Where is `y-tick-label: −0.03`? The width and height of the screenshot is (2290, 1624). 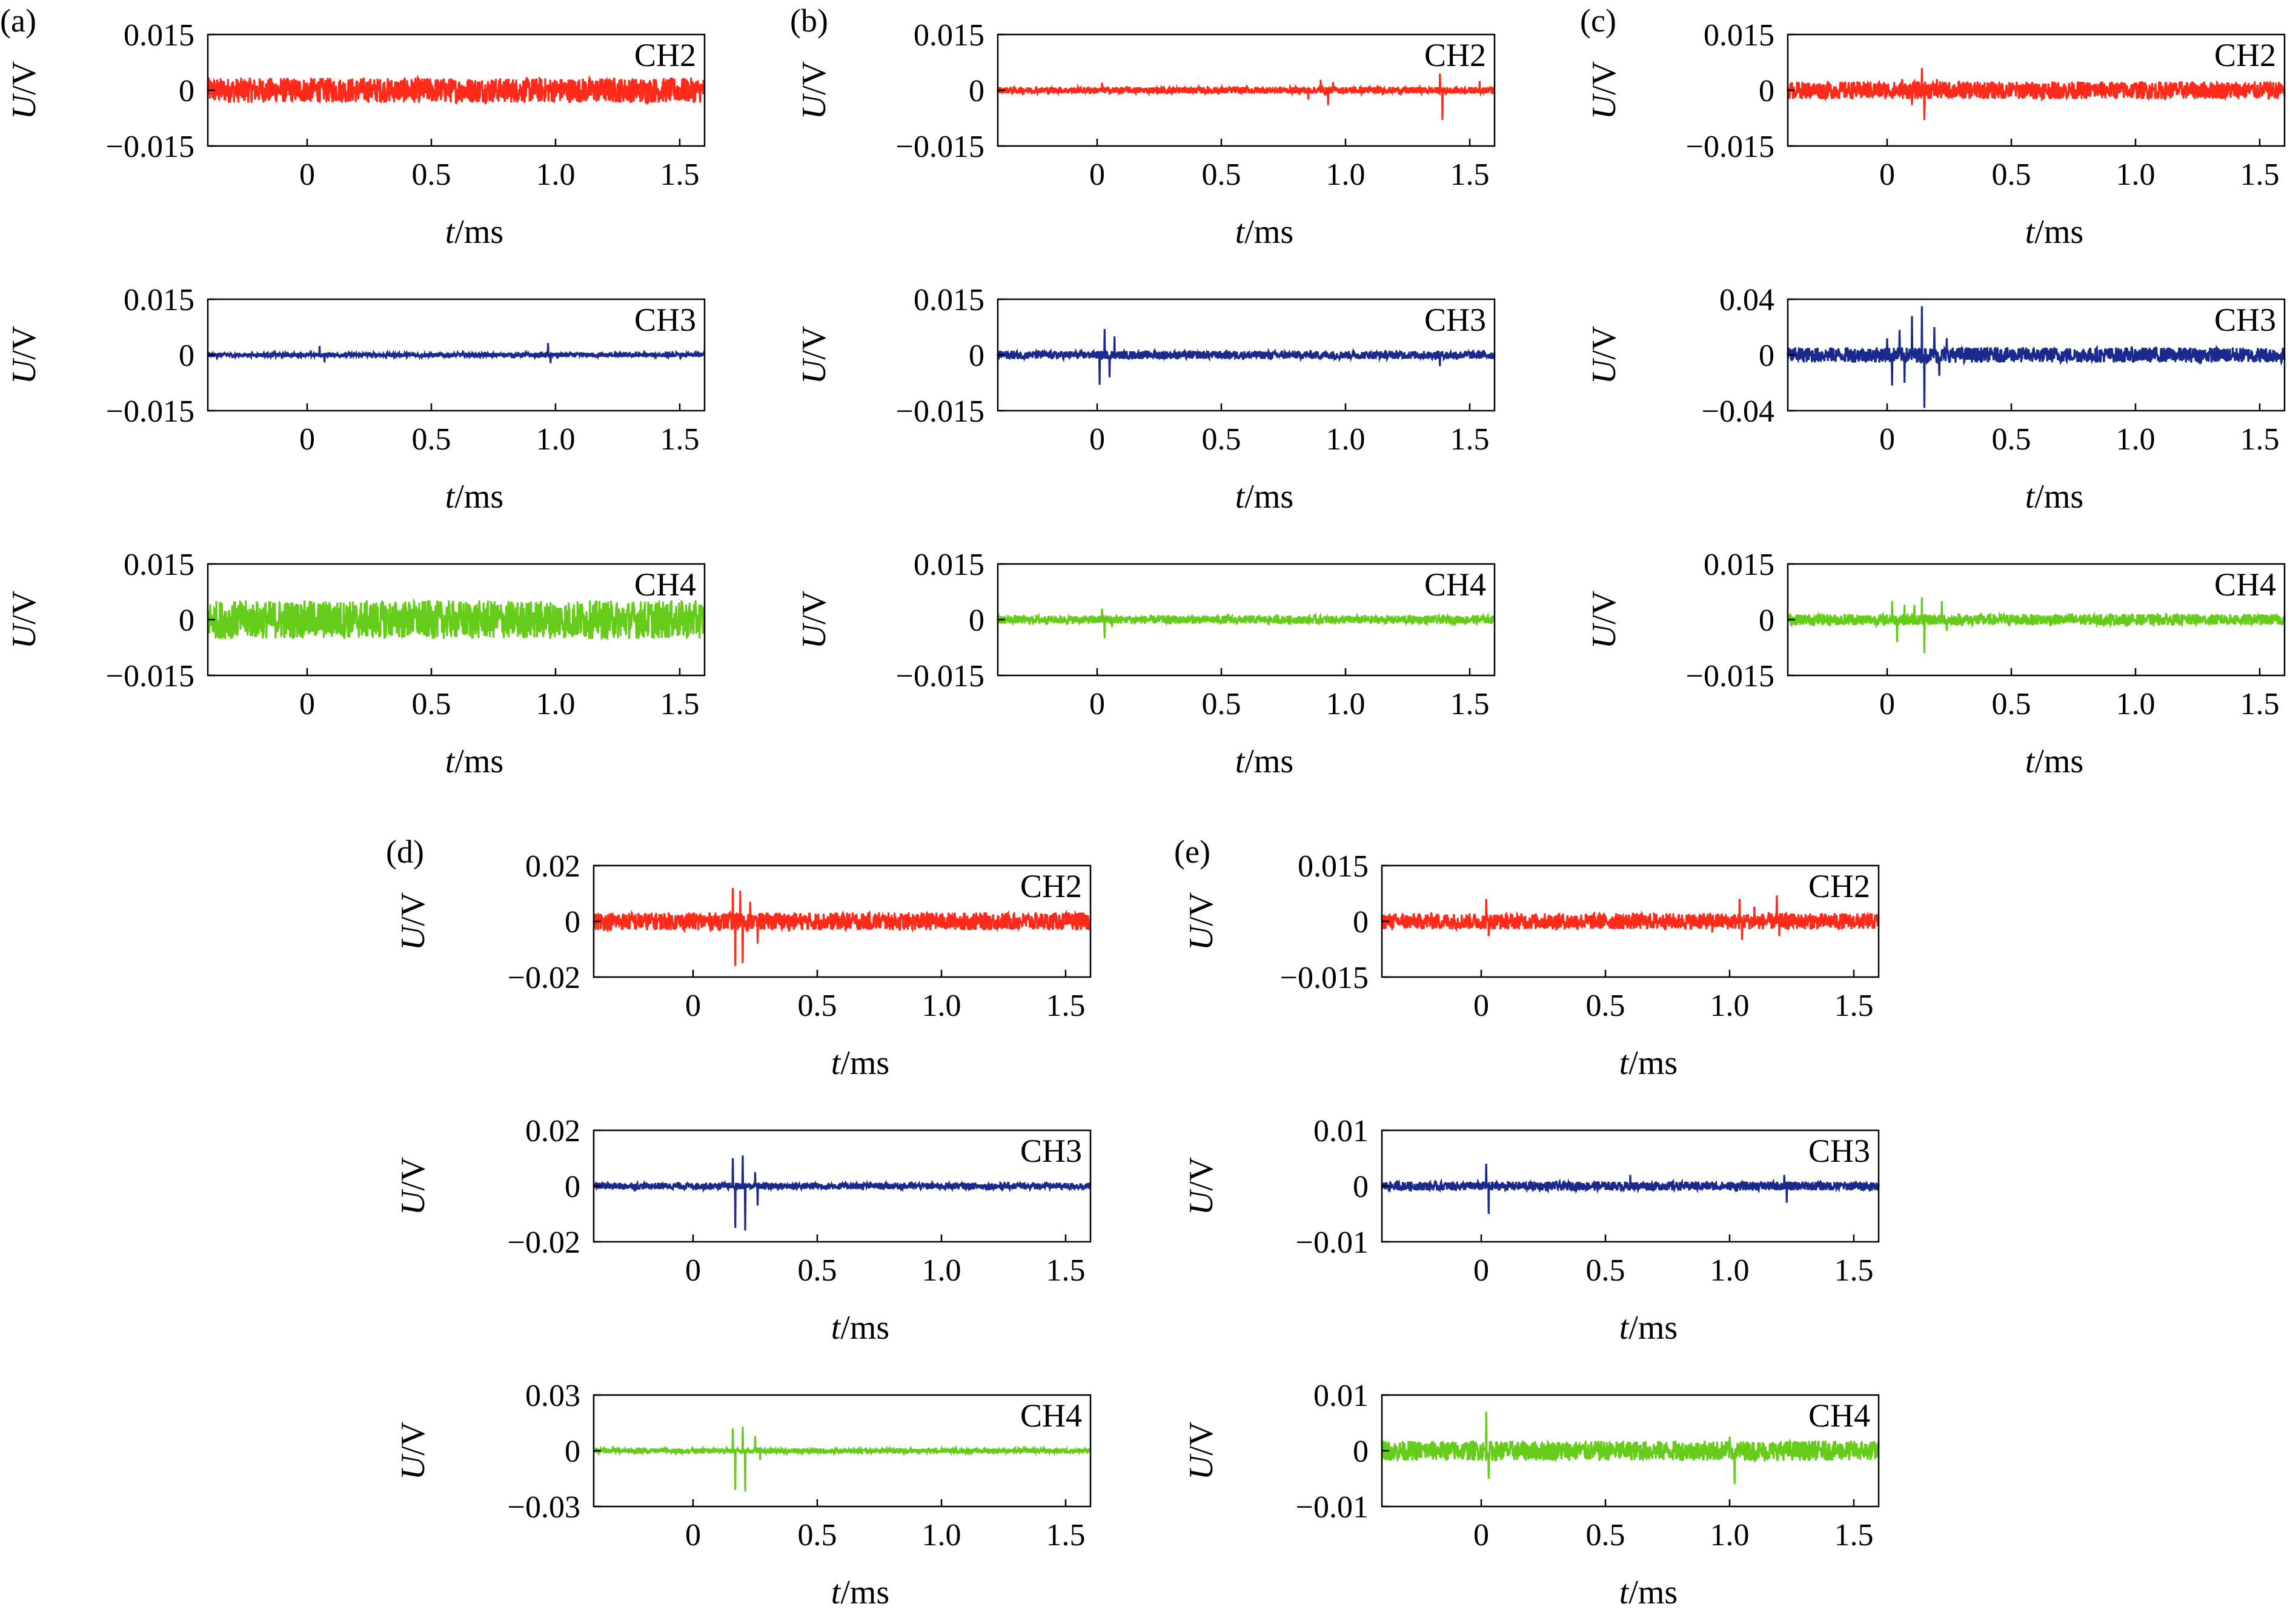
y-tick-label: −0.03 is located at coordinates (544, 1507).